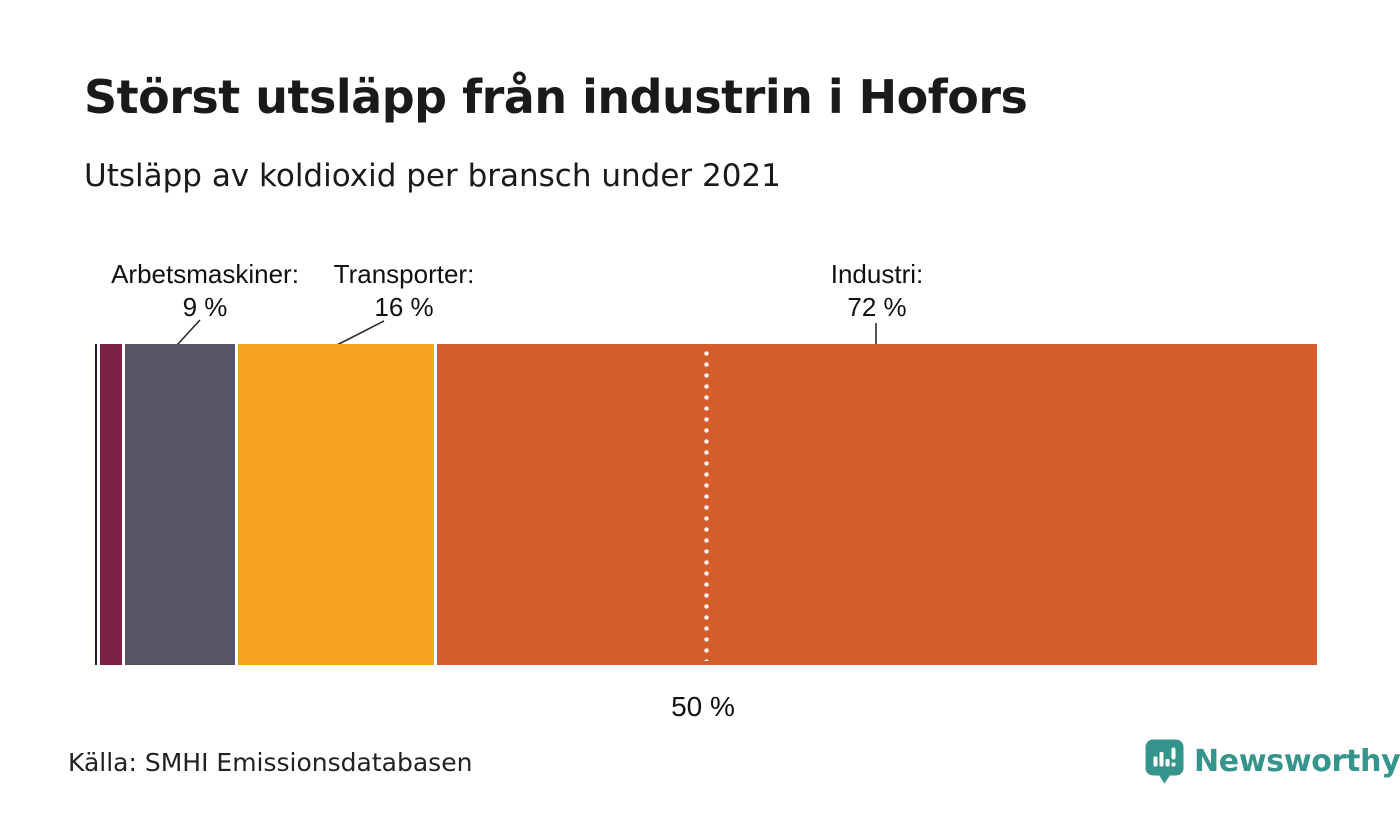  What do you see at coordinates (404, 274) in the screenshot?
I see `segment-label-name: Transporter:` at bounding box center [404, 274].